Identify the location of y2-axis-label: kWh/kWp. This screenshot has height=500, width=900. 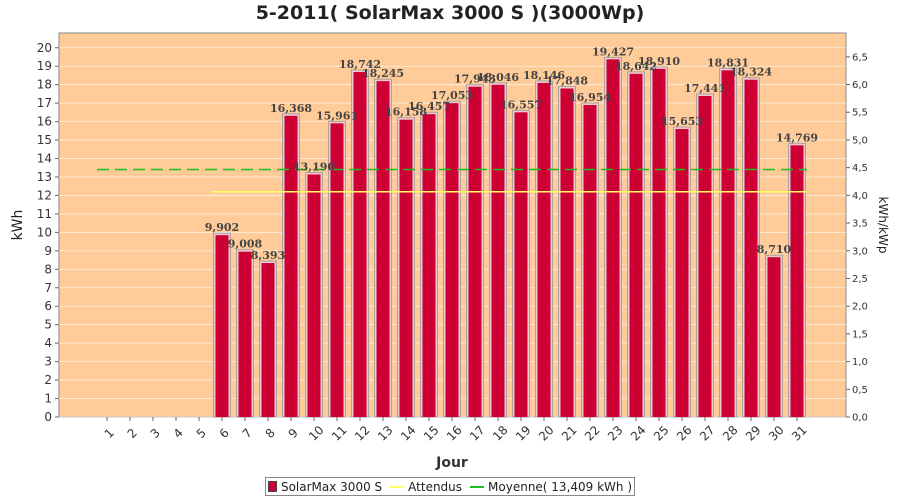
(883, 225).